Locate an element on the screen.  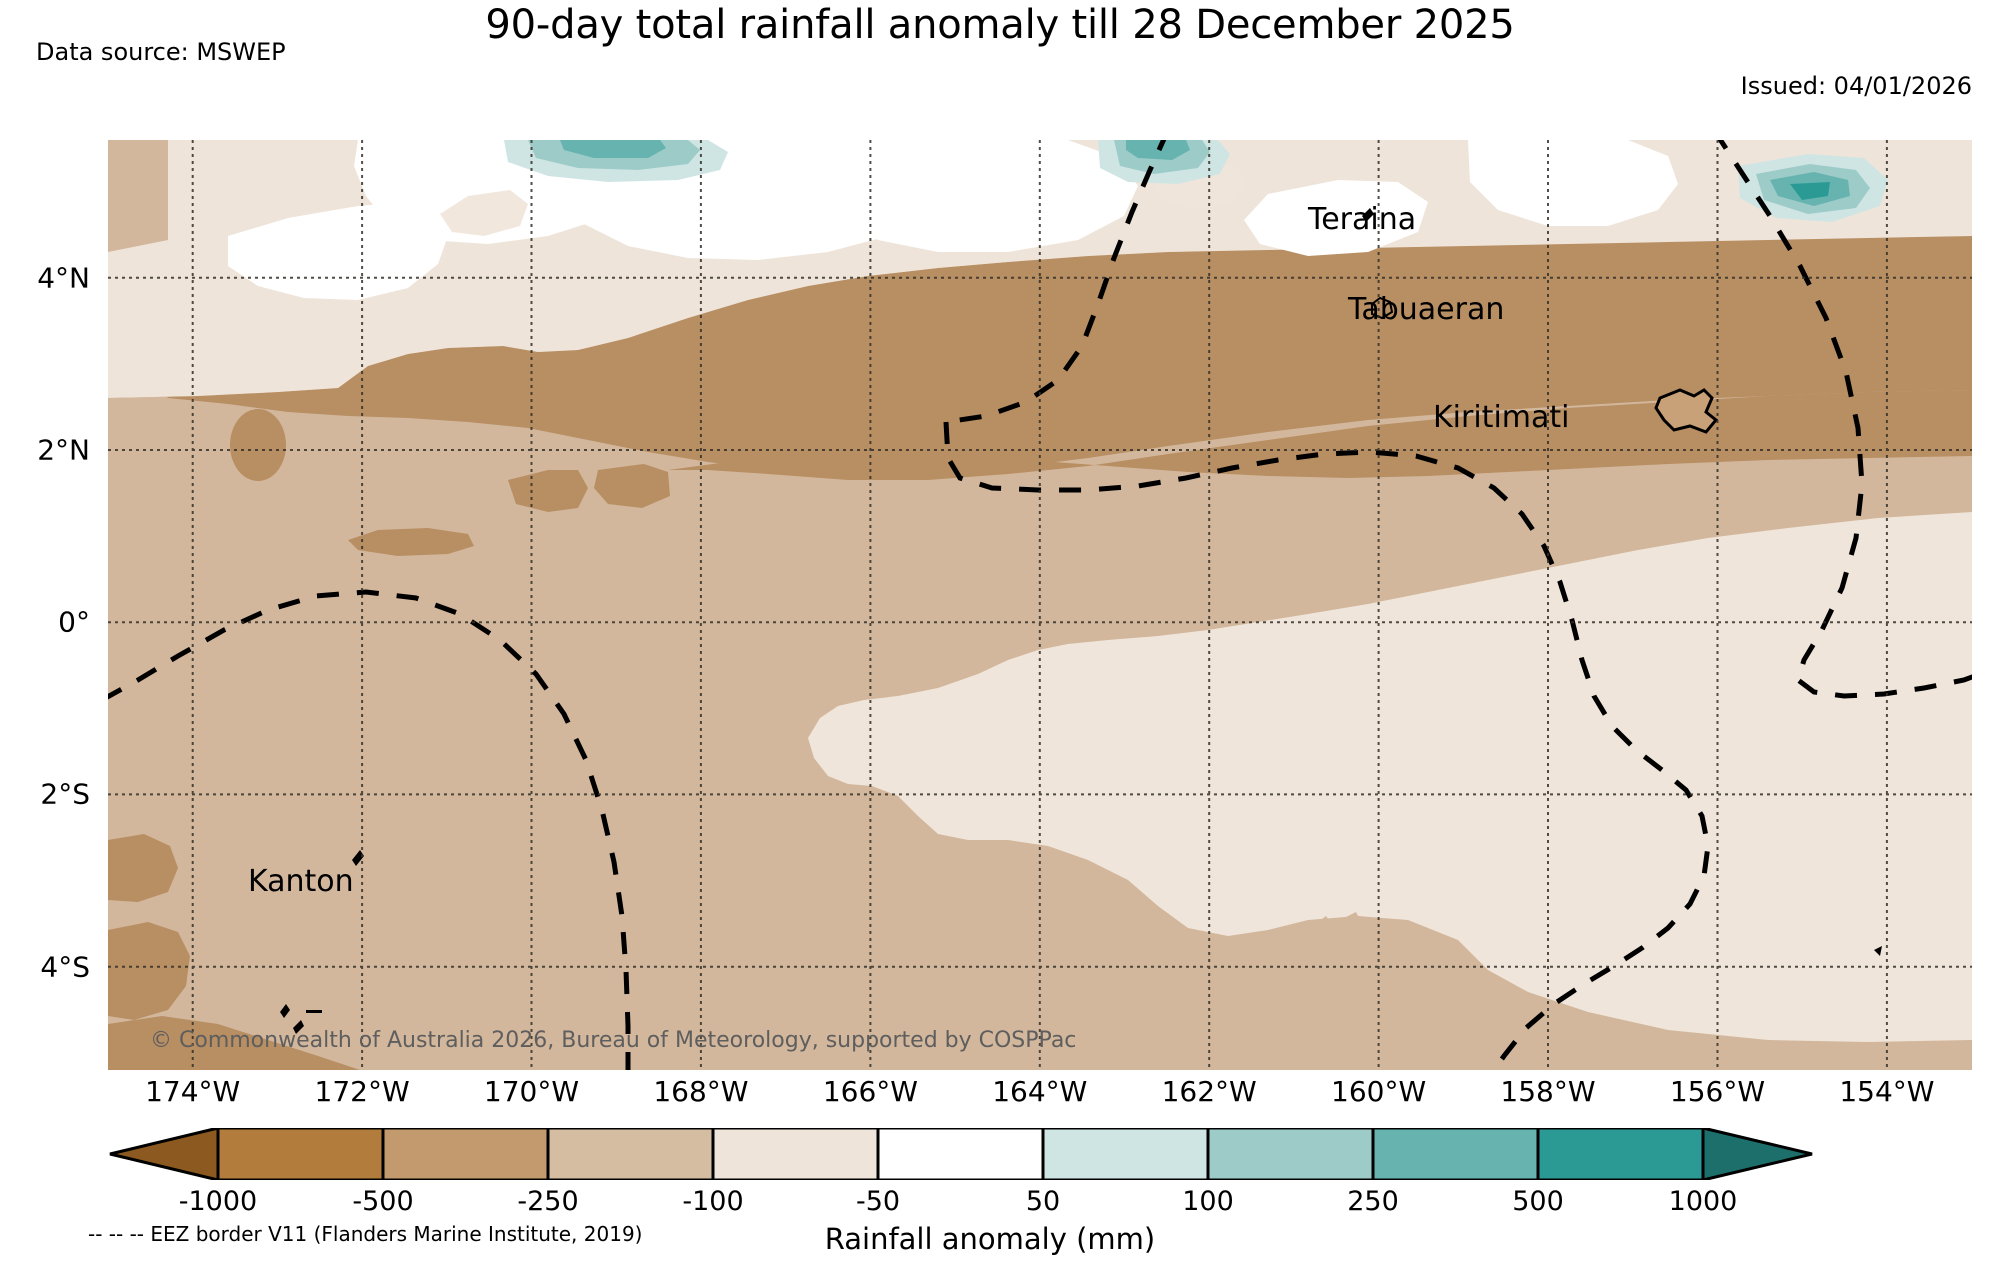
cbar-tick-100: 100 is located at coordinates (1208, 1201).